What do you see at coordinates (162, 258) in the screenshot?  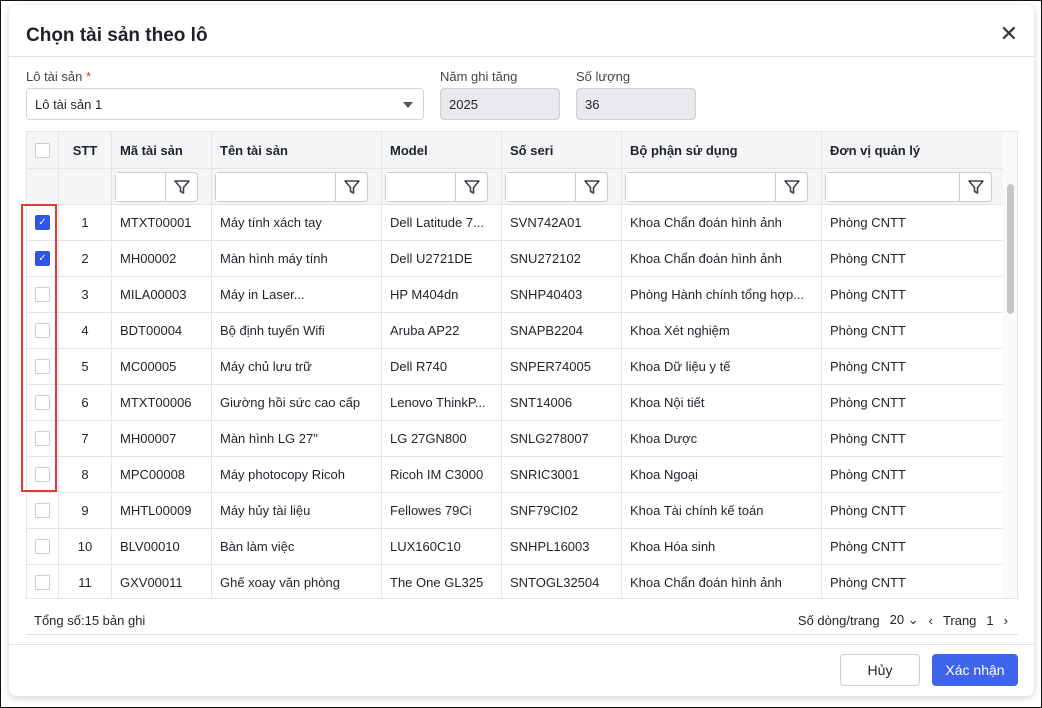 I see `table-cell: MH00002` at bounding box center [162, 258].